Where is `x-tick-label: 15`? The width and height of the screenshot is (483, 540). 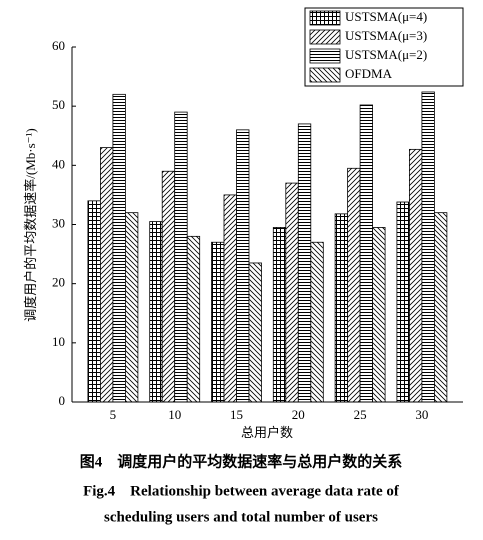
x-tick-label: 15 is located at coordinates (236, 414).